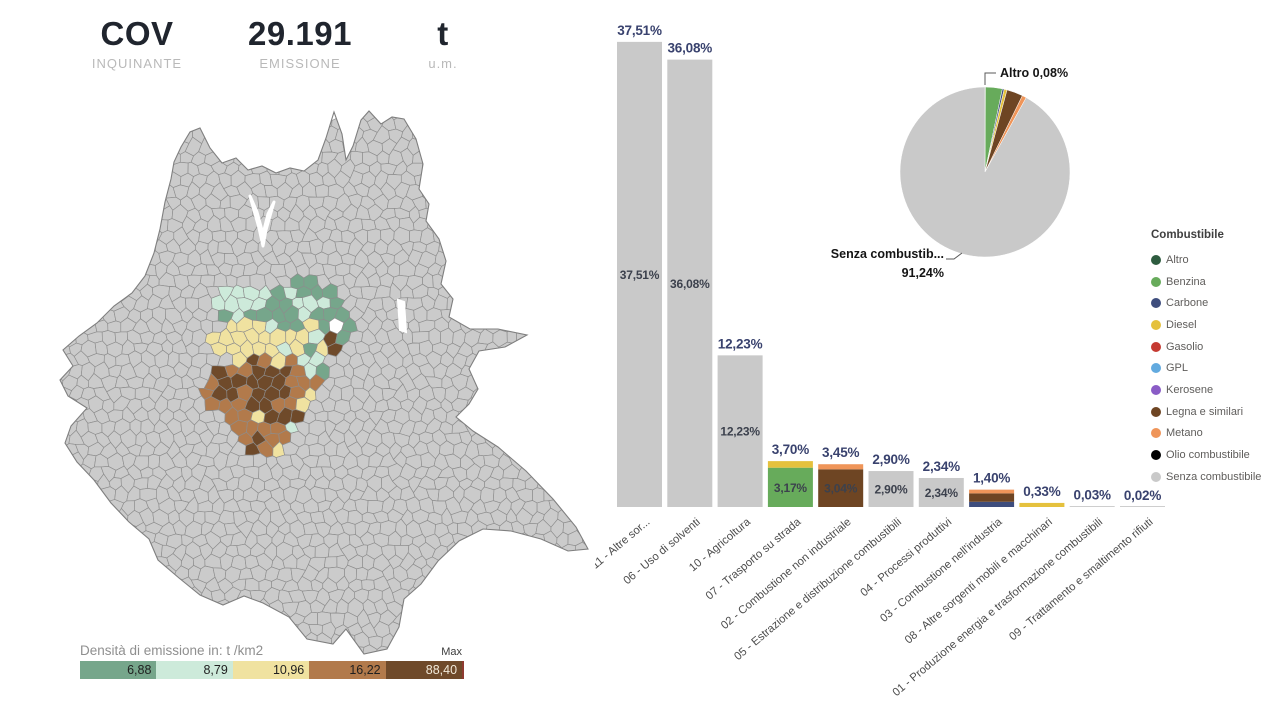  I want to click on legend-label: Olio combustibile, so click(1208, 455).